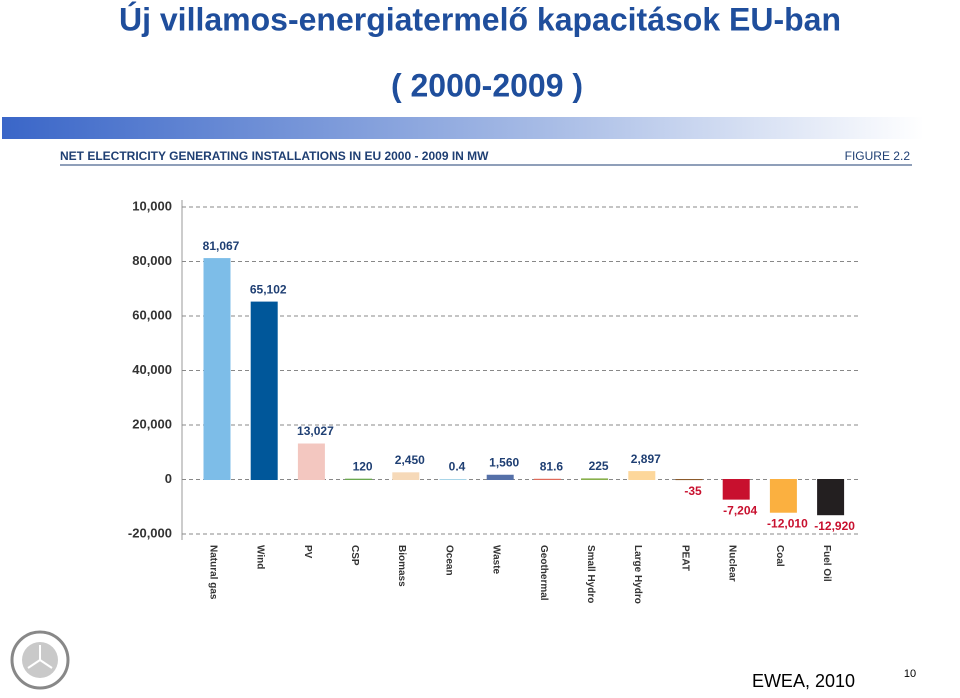  Describe the element at coordinates (803, 681) in the screenshot. I see `source: EWEA, 2010` at that location.